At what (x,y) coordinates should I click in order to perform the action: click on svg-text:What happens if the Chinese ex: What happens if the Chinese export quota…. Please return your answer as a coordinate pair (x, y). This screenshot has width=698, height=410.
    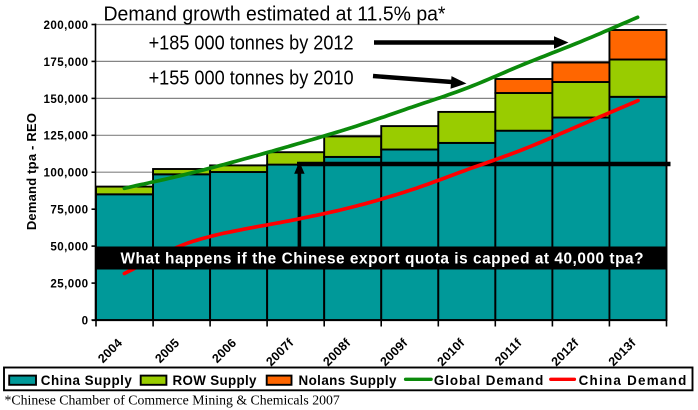
    Looking at the image, I should click on (382, 258).